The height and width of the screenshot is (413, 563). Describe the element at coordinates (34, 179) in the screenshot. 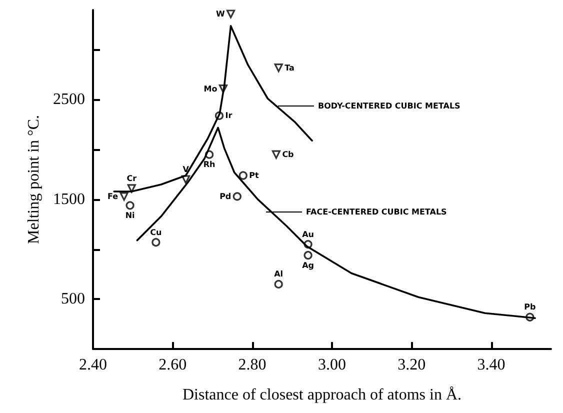

I see `y-axis-title: Melting point in °C.` at that location.